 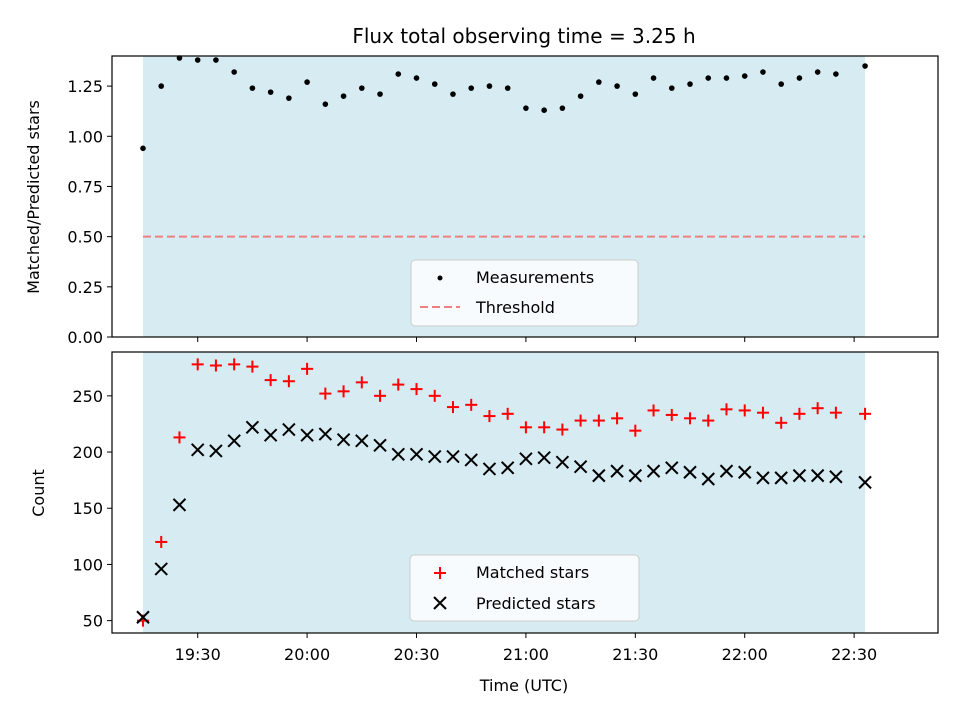 What do you see at coordinates (33, 197) in the screenshot?
I see `top-y-axis-label: Matched/Predicted stars` at bounding box center [33, 197].